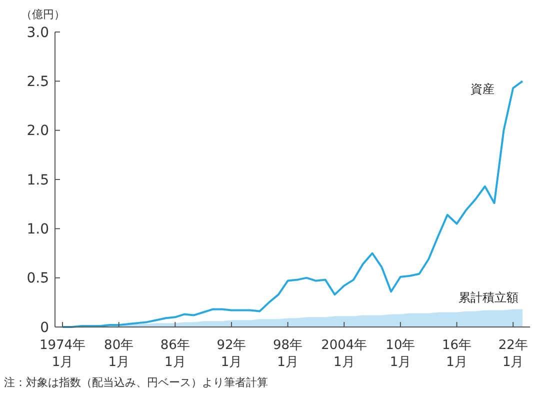 The image size is (550, 398). What do you see at coordinates (37, 82) in the screenshot?
I see `y-tick-label: 2.5` at bounding box center [37, 82].